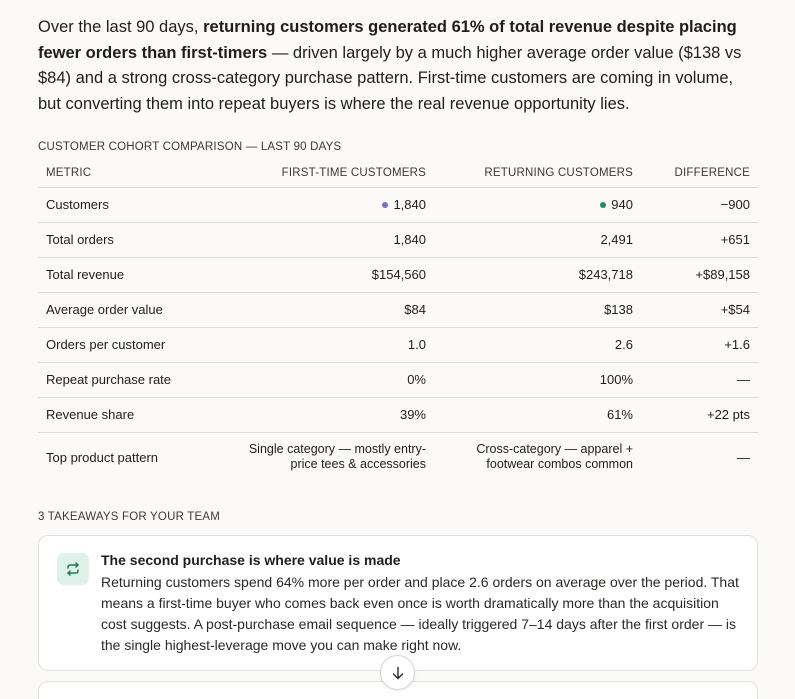  Describe the element at coordinates (529, 345) in the screenshot. I see `cell-returning: 2.6` at that location.